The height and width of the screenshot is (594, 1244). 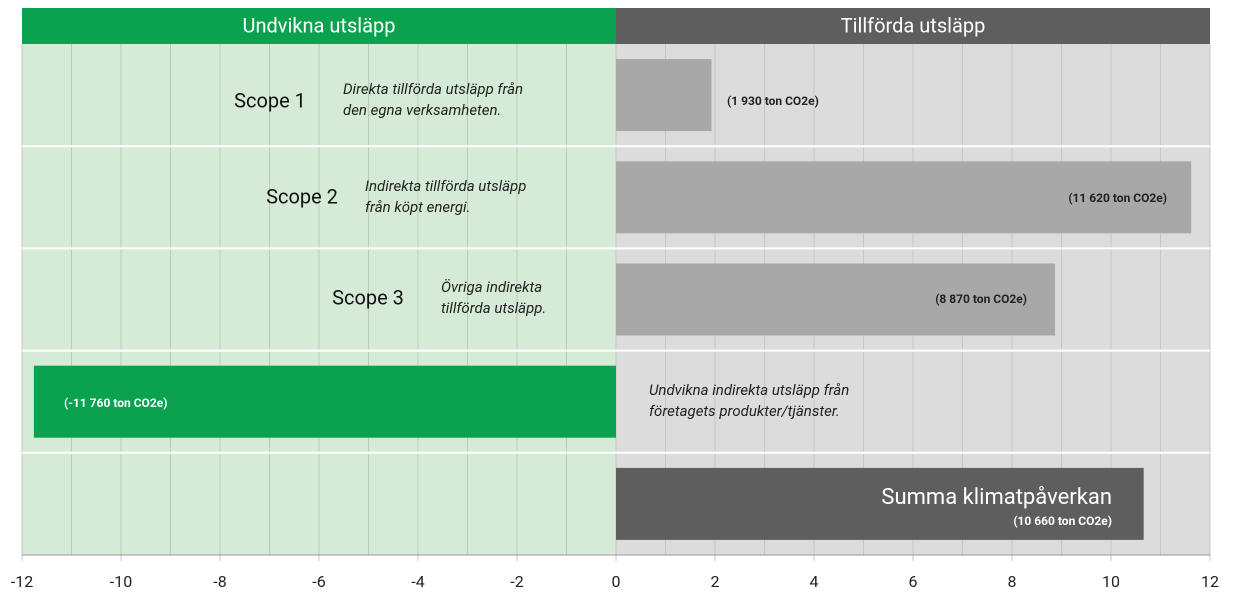 What do you see at coordinates (493, 308) in the screenshot?
I see `description: tillförda utsläpp.` at bounding box center [493, 308].